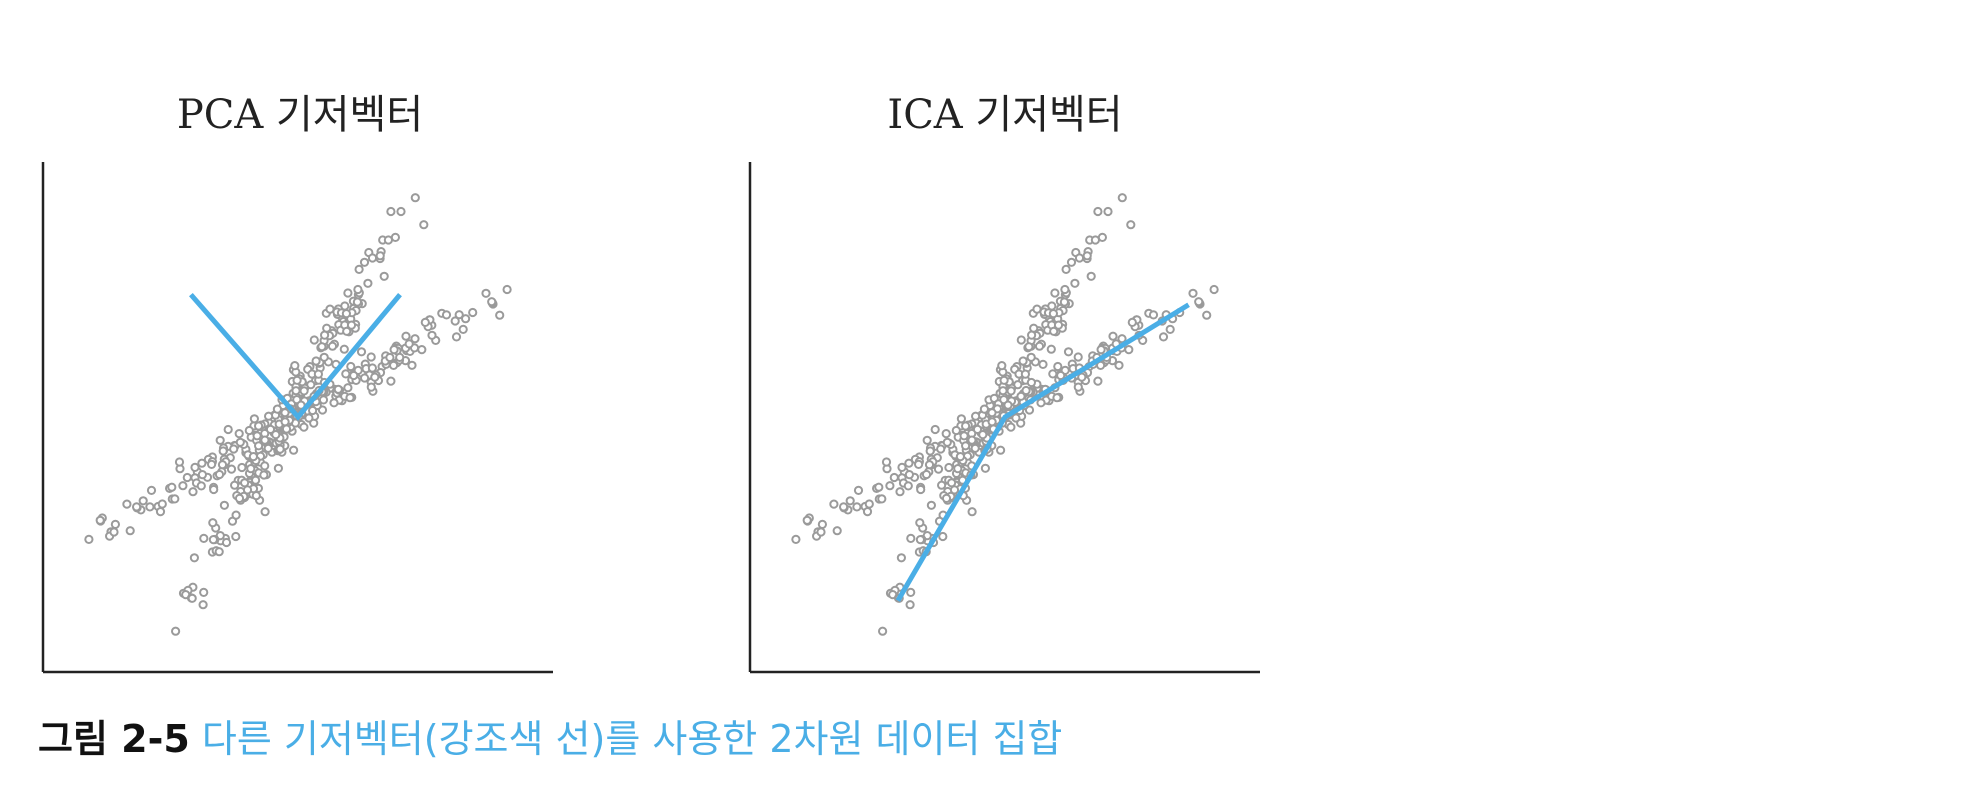 The width and height of the screenshot is (1962, 788). I want to click on ica-basis-vectors, so click(1042, 452).